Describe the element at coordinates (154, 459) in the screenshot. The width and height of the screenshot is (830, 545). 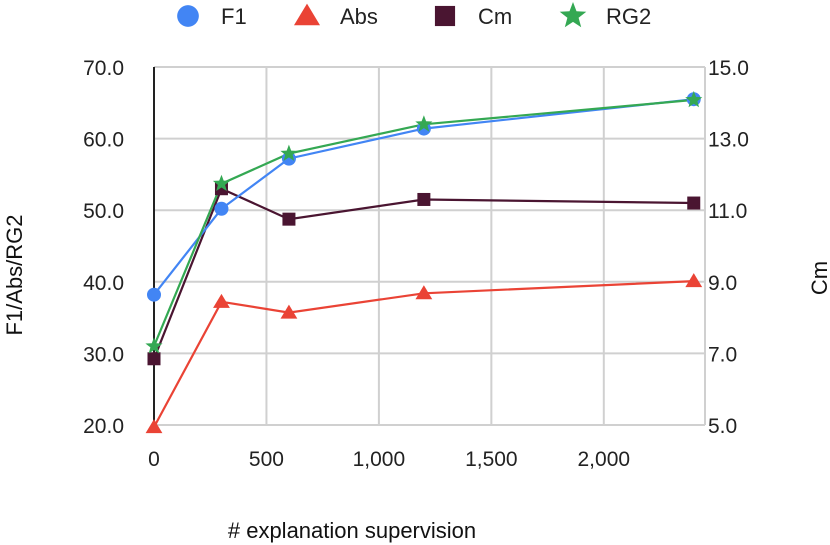
I see `x-tick-label-0: 0` at that location.